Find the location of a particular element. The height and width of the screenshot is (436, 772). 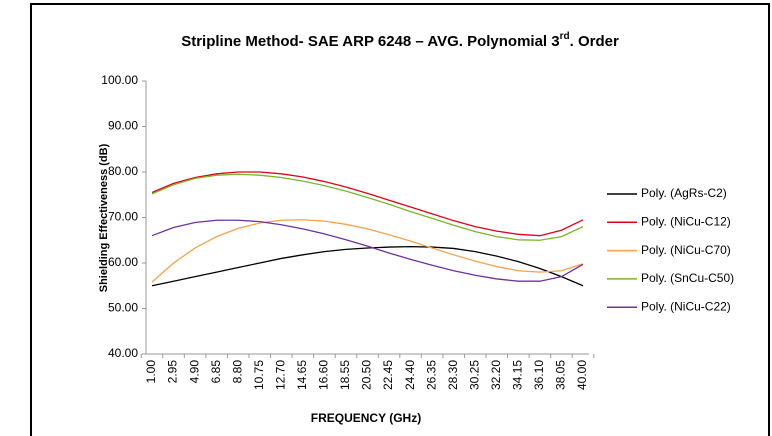

y-tick-label: 90.00 is located at coordinates (123, 126).